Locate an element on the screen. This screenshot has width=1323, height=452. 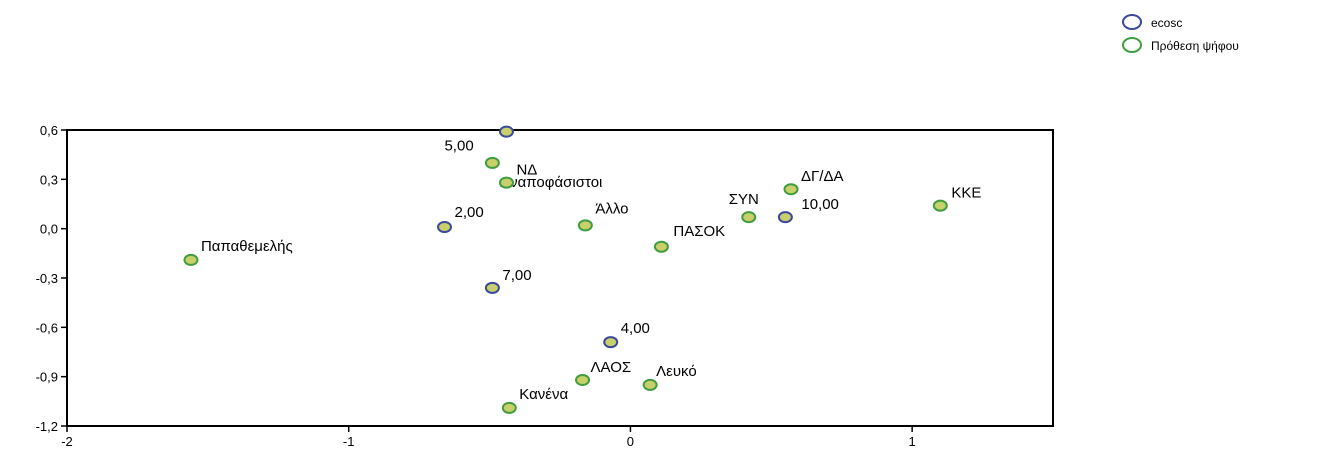
x-tick-label: -2 is located at coordinates (67, 441).